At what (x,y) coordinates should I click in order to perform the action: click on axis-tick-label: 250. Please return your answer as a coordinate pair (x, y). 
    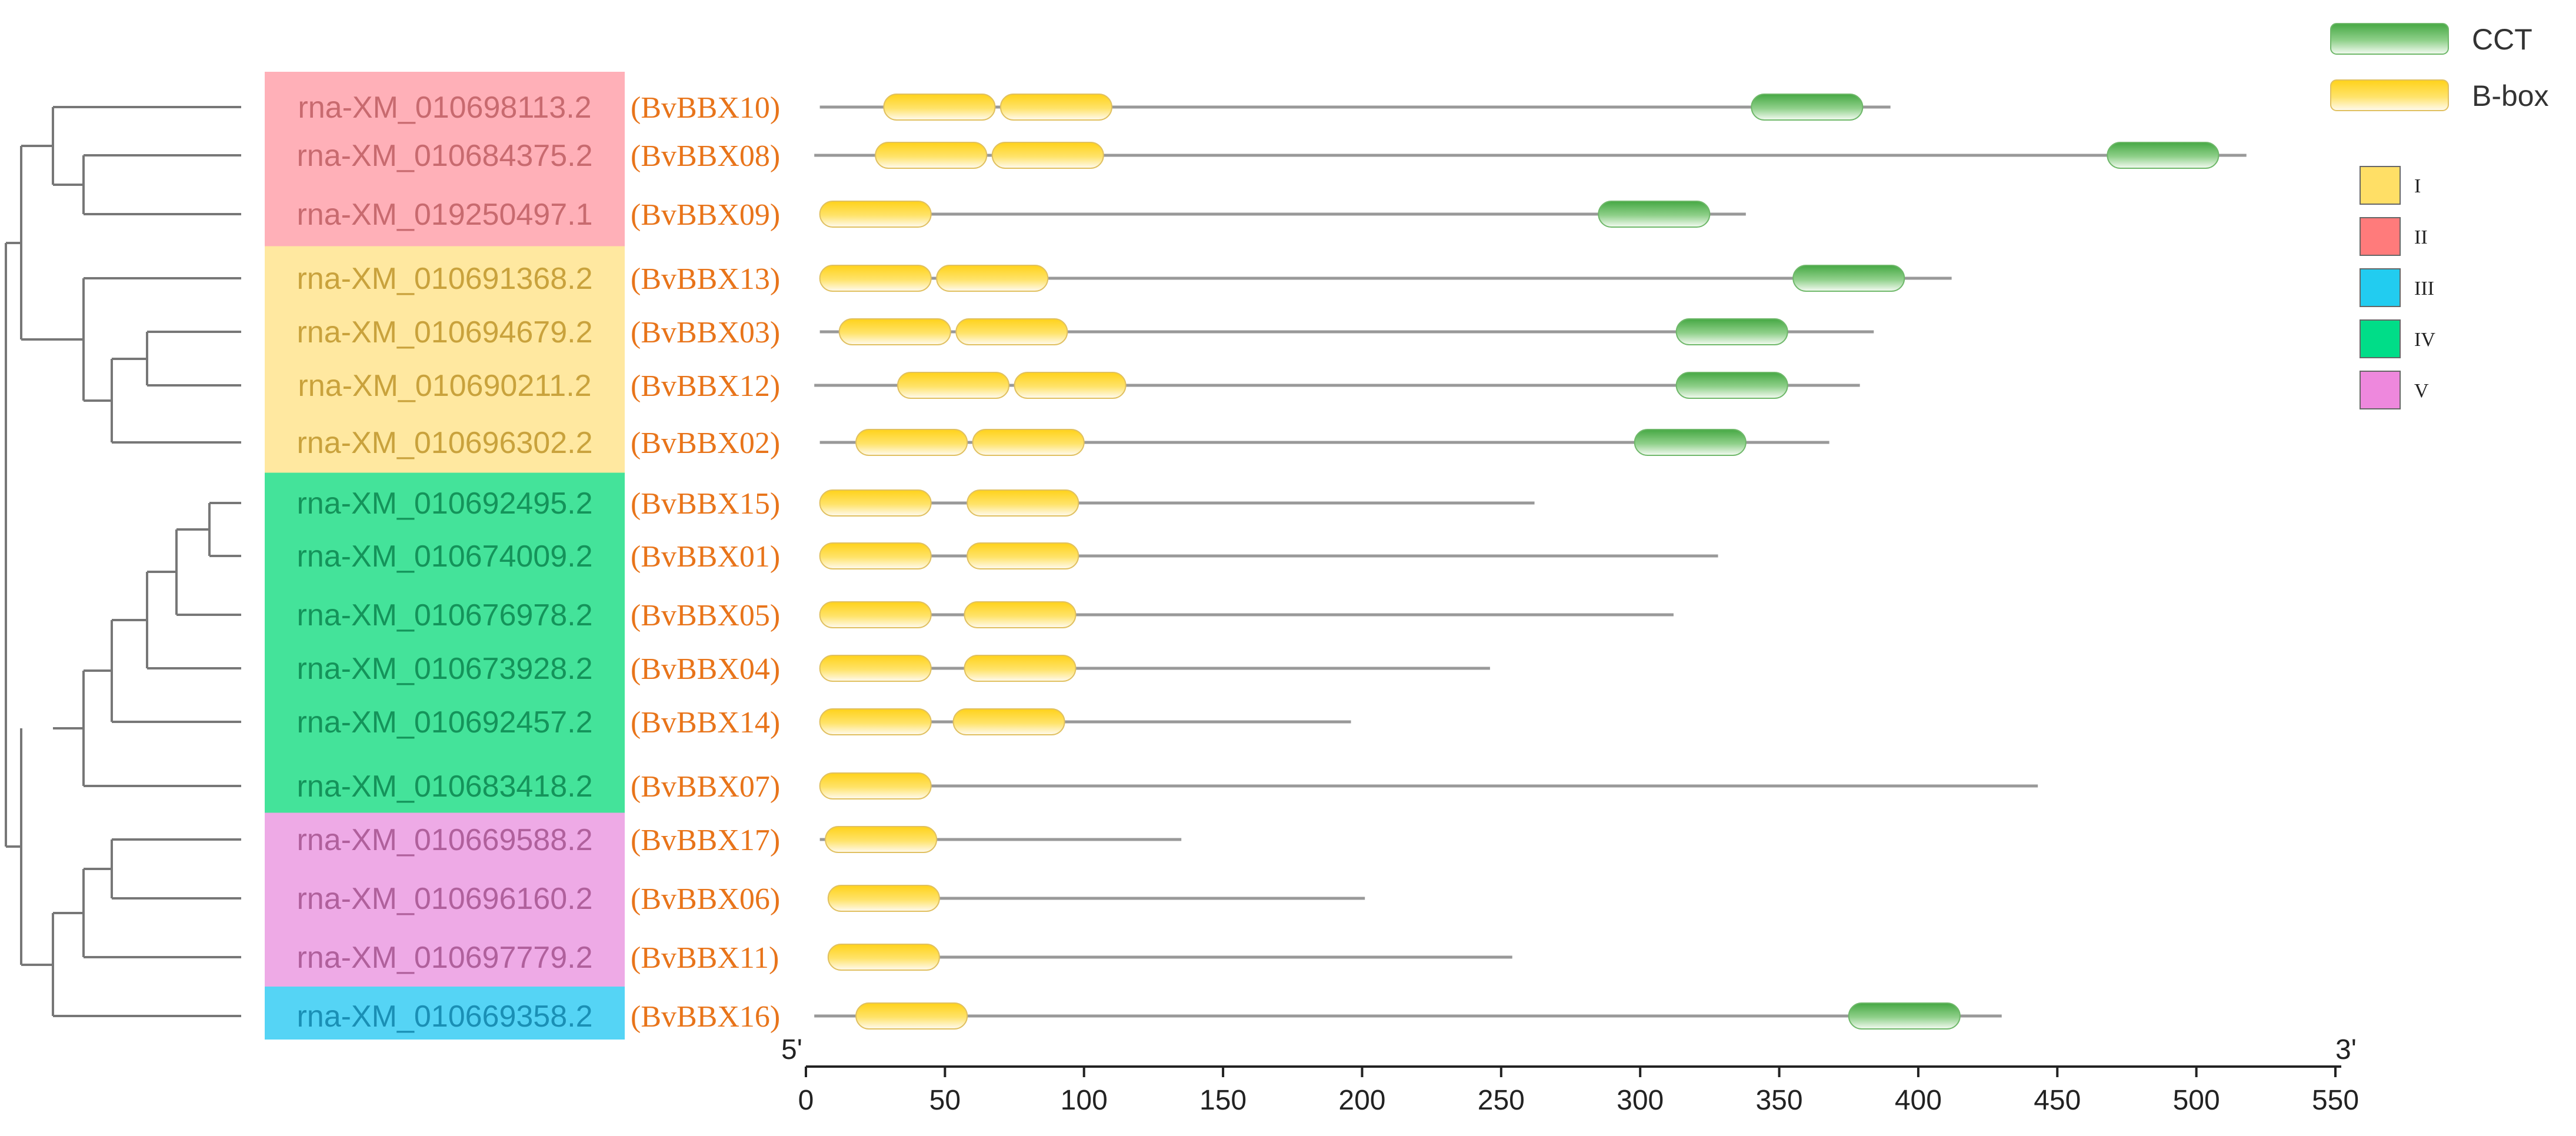
    Looking at the image, I should click on (1501, 1100).